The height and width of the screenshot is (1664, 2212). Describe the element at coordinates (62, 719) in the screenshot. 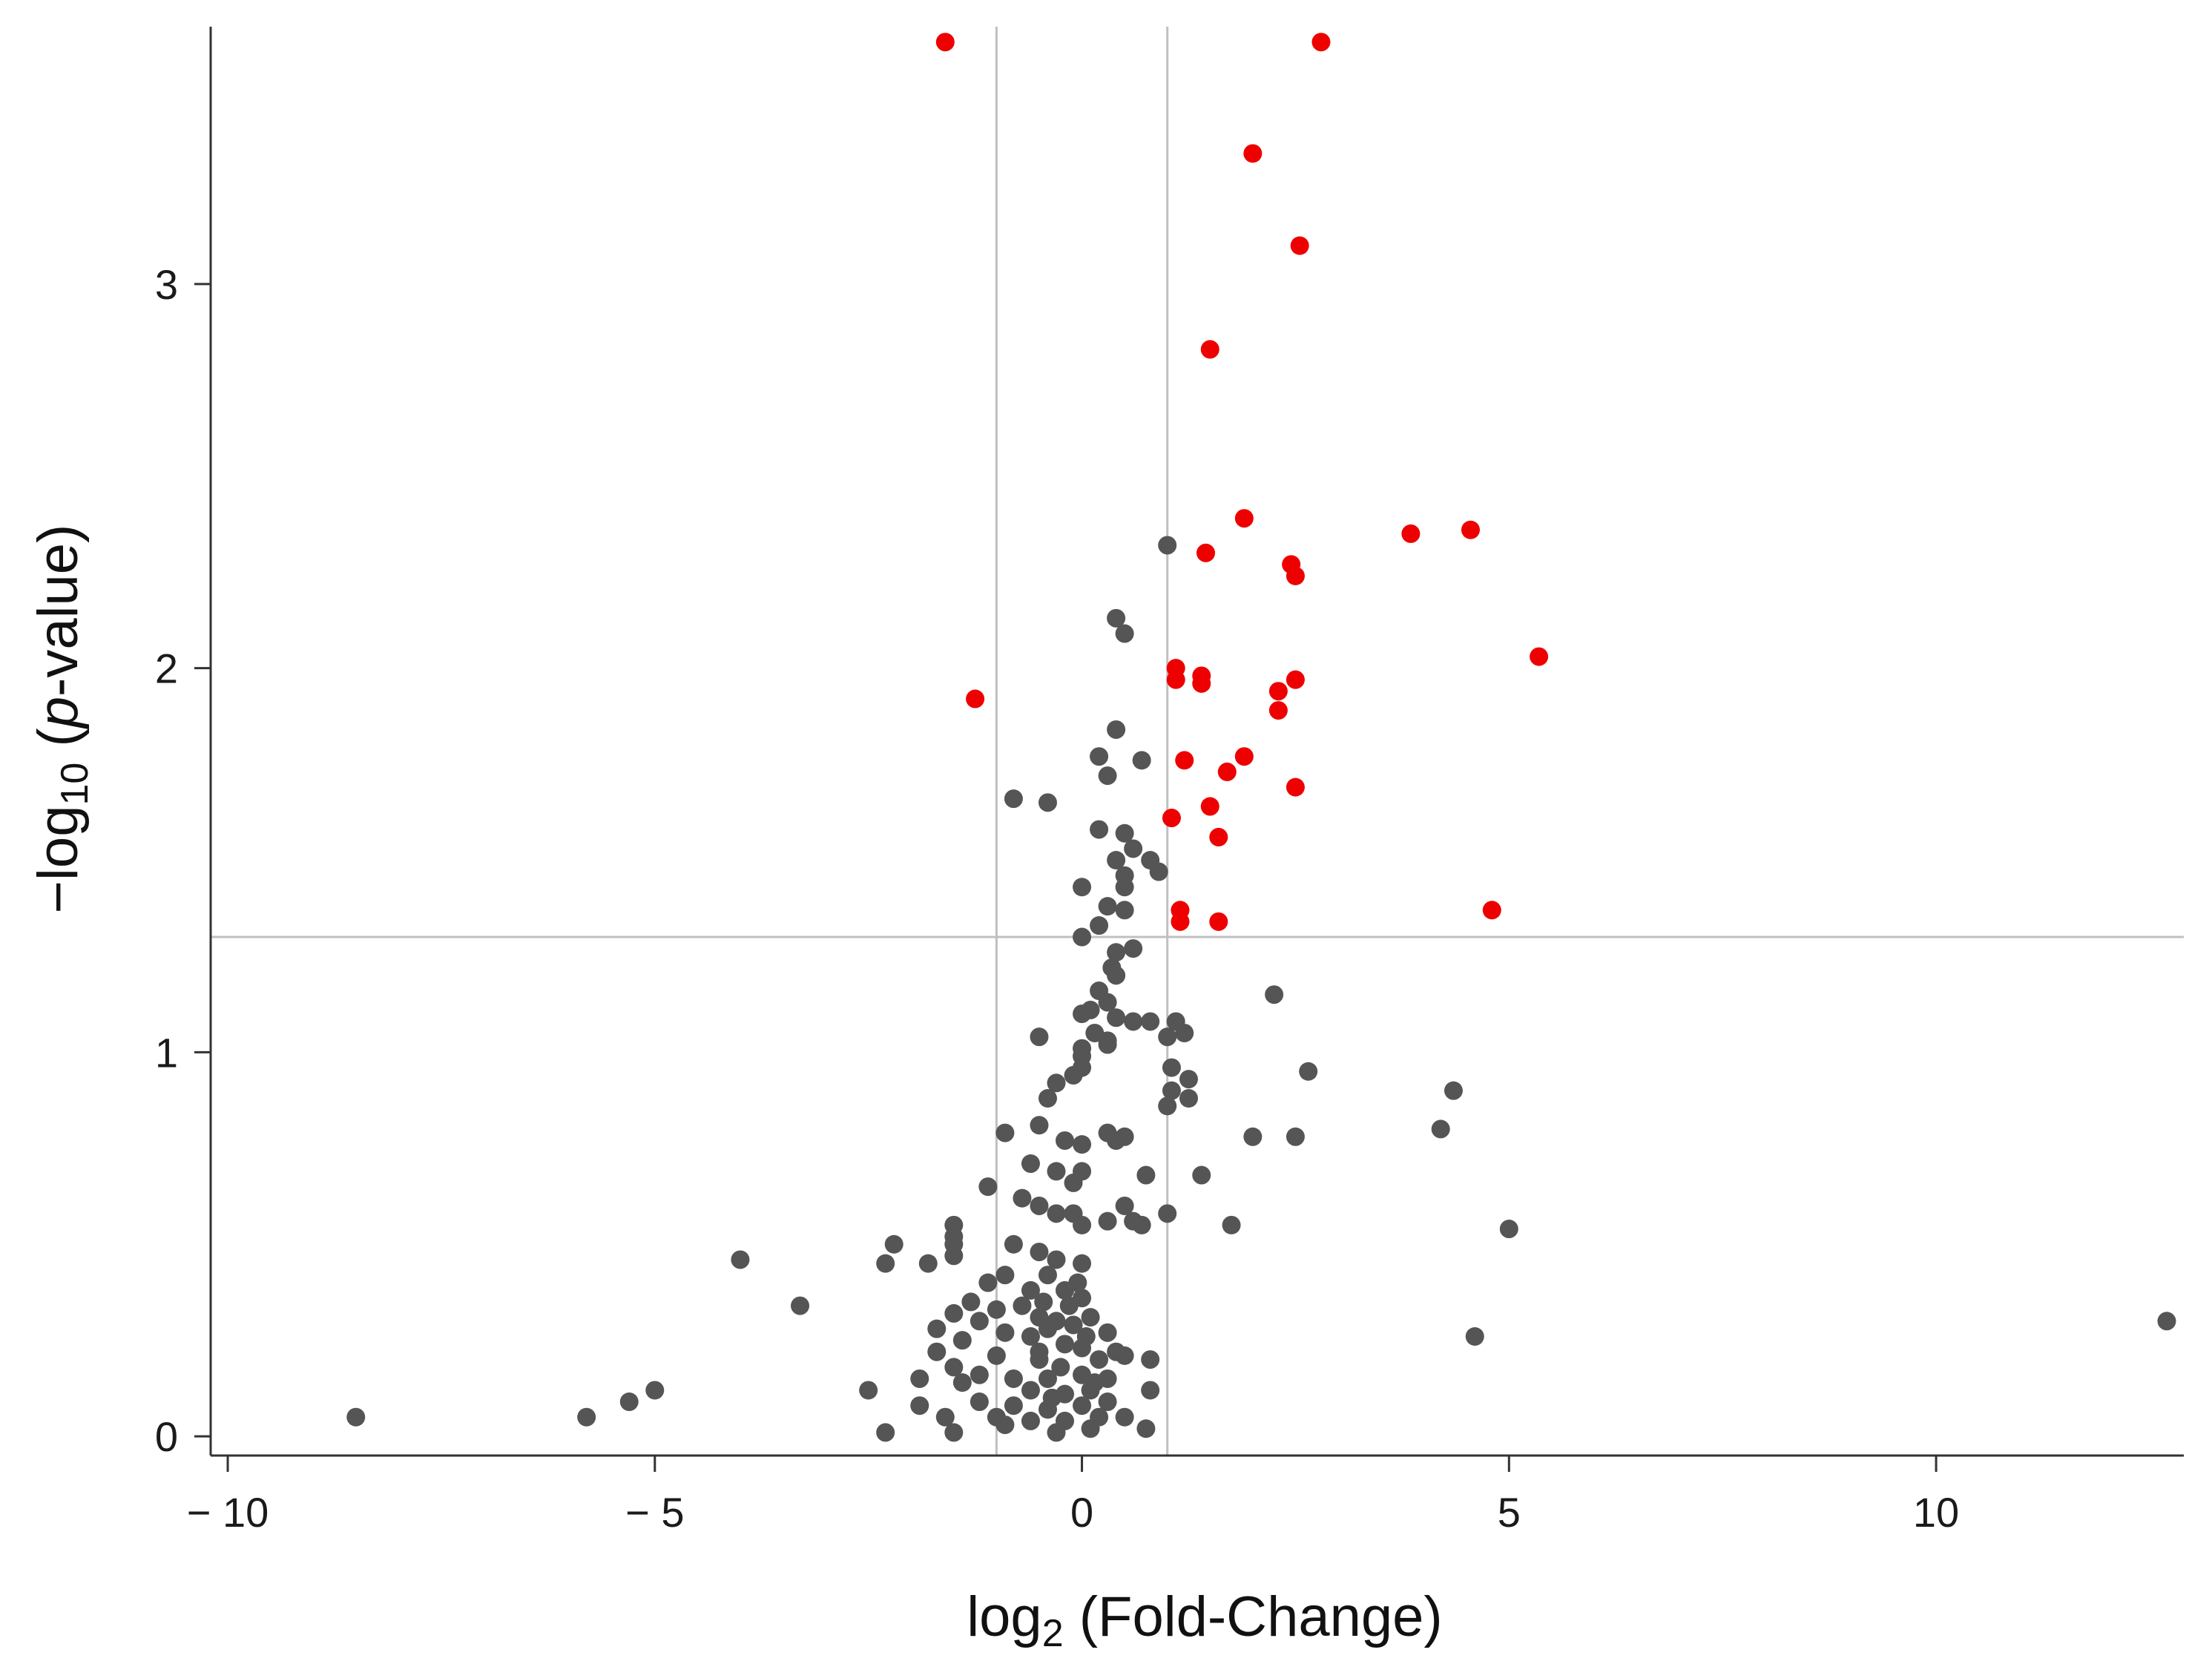

I see `y-axis-title: −log10 (p-value)` at that location.